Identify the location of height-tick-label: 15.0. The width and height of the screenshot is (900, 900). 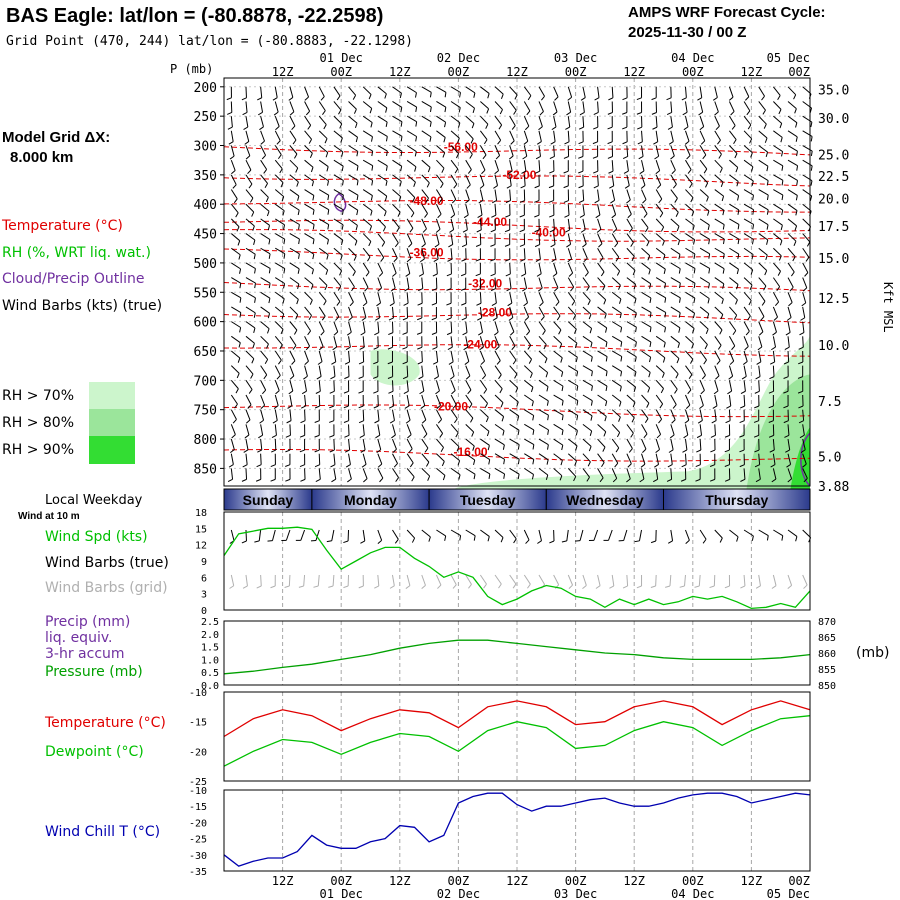
(833, 259).